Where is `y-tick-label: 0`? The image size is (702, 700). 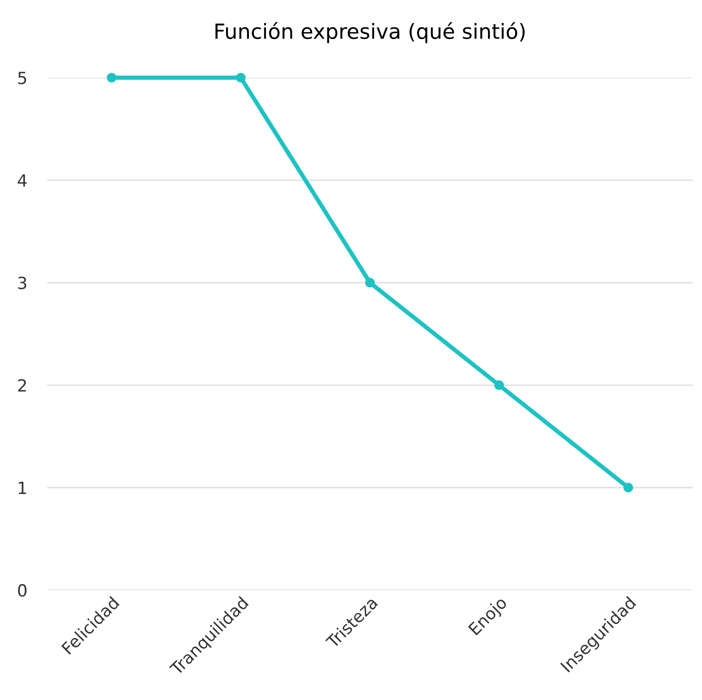 y-tick-label: 0 is located at coordinates (22, 590).